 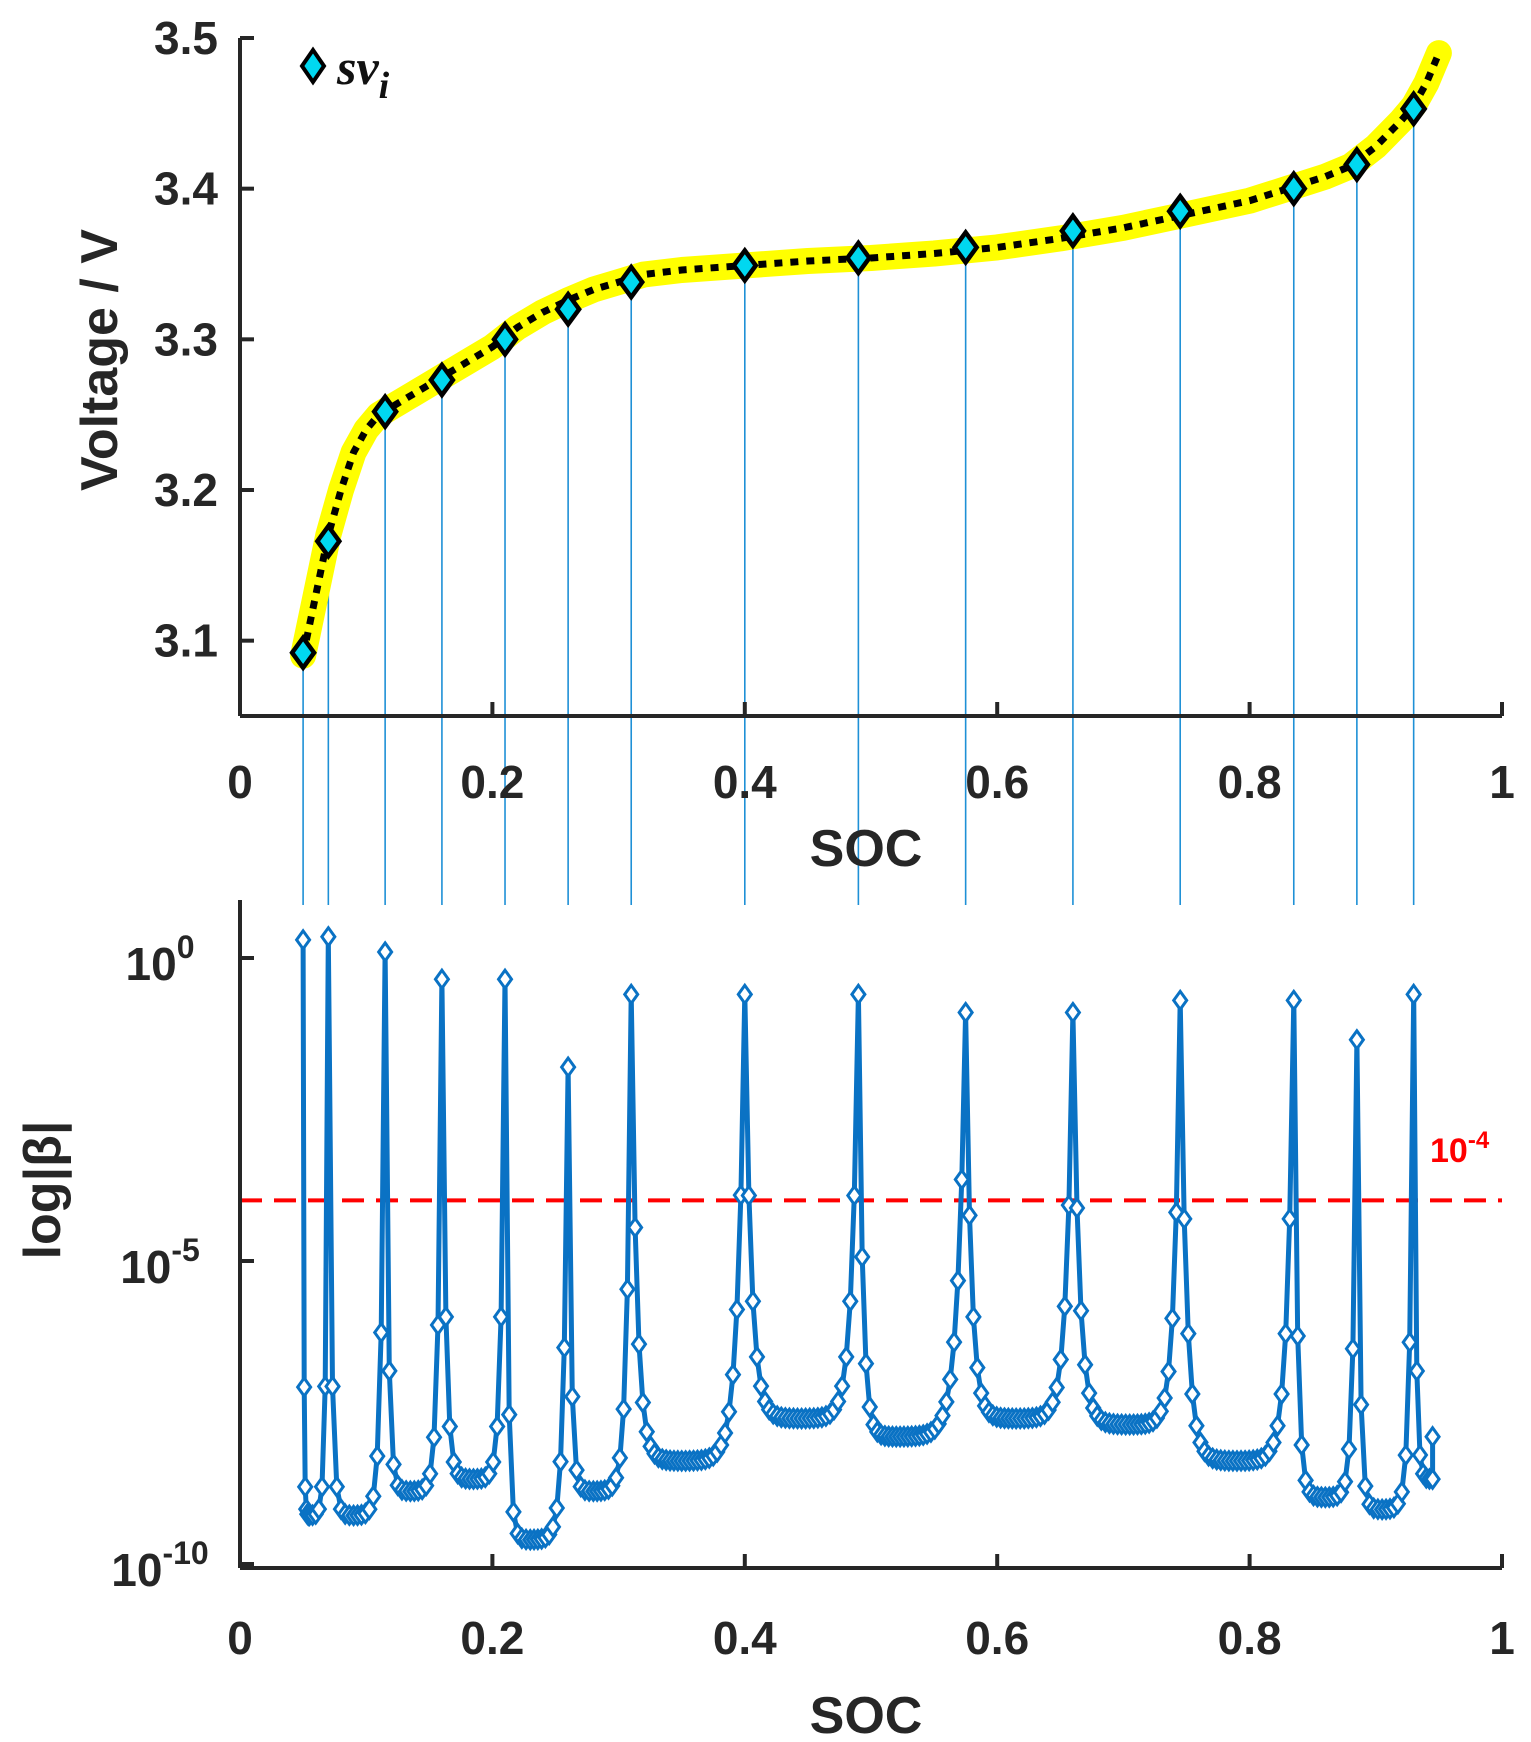 What do you see at coordinates (745, 782) in the screenshot?
I see `x-tick-label: 0.4` at bounding box center [745, 782].